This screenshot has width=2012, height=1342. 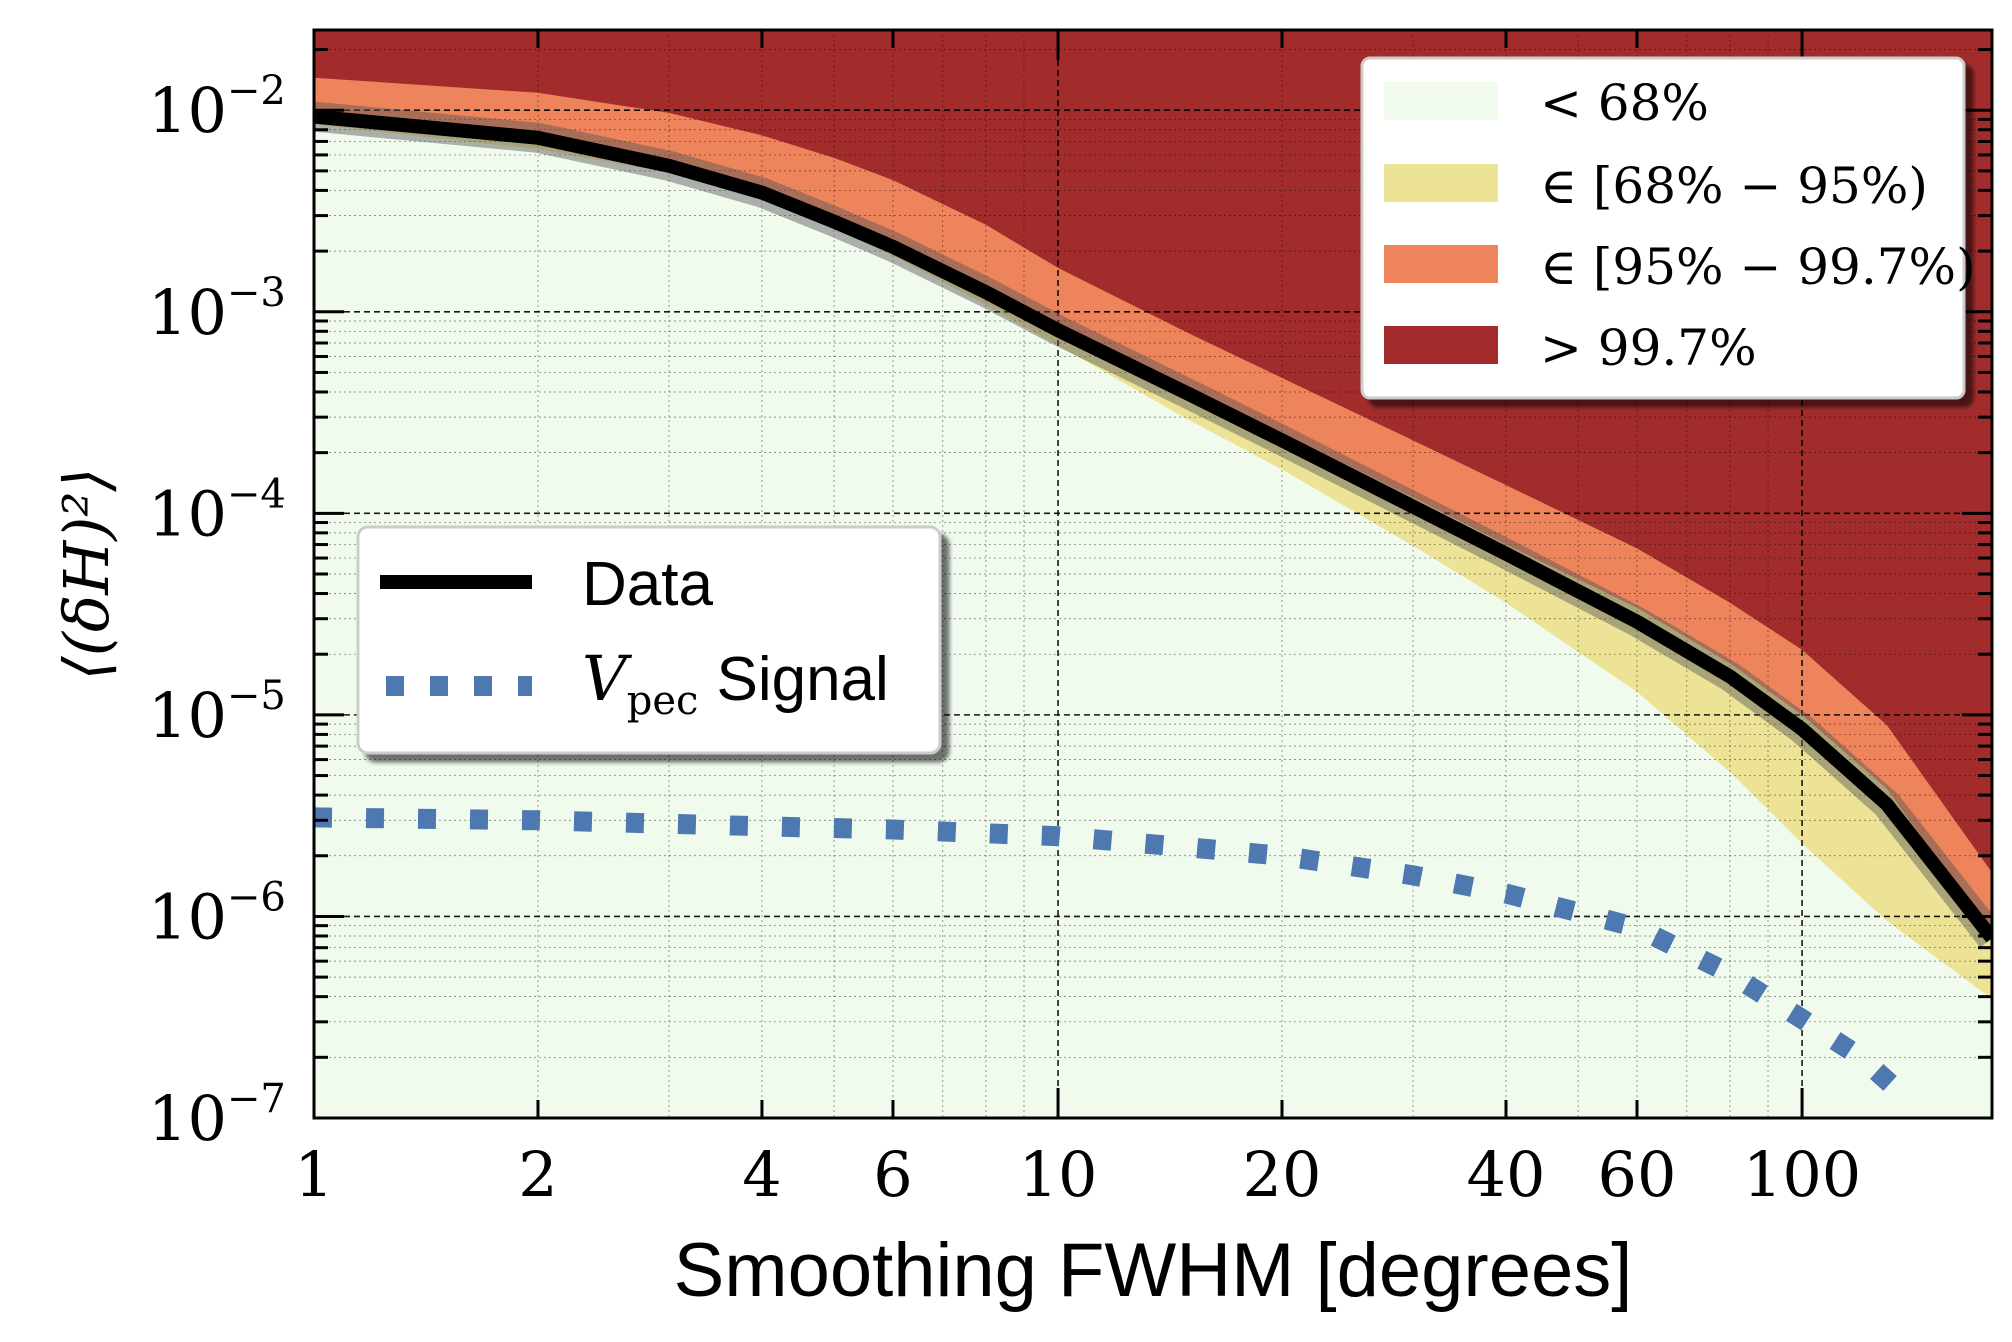 I want to click on y-tick-label: 10⁻², so click(x=217, y=107).